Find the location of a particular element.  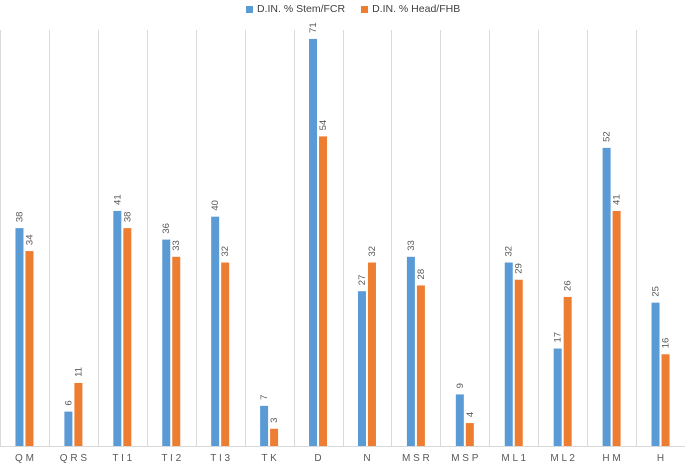

data-label: 25 is located at coordinates (656, 291).